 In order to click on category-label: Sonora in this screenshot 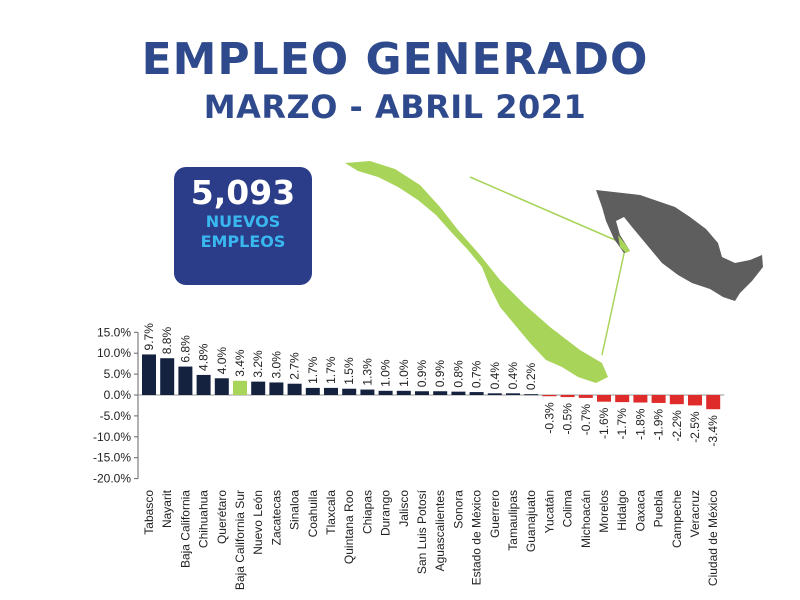, I will do `click(458, 509)`.